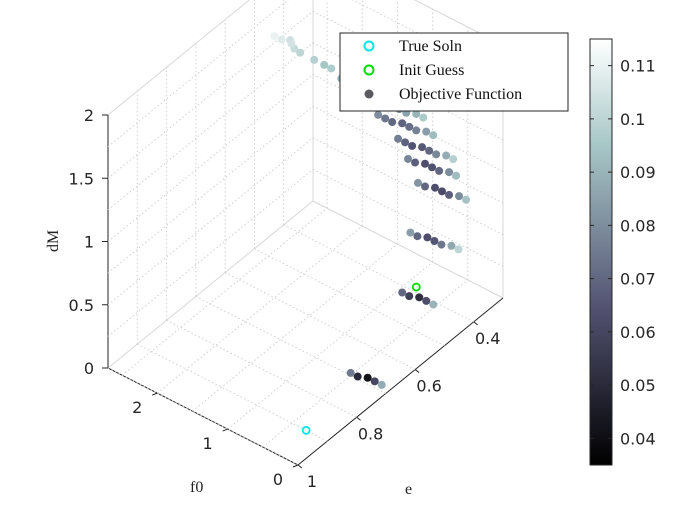 Image resolution: width=700 pixels, height=525 pixels. What do you see at coordinates (638, 172) in the screenshot?
I see `colorbar-tick-label: 0.09` at bounding box center [638, 172].